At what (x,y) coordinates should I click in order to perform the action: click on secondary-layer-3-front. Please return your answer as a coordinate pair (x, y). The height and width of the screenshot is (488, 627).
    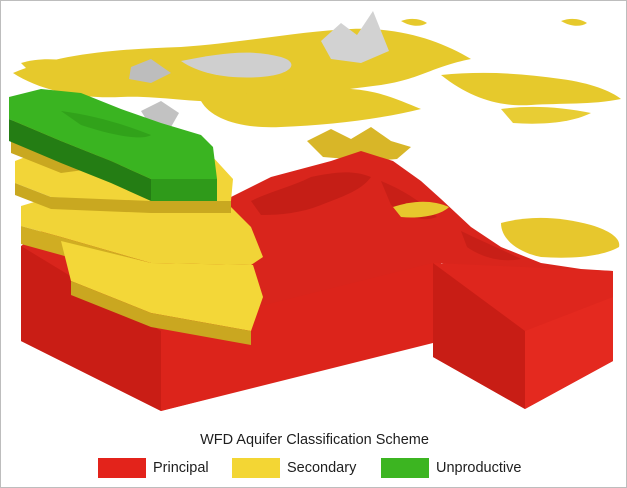
    Looking at the image, I should click on (123, 198).